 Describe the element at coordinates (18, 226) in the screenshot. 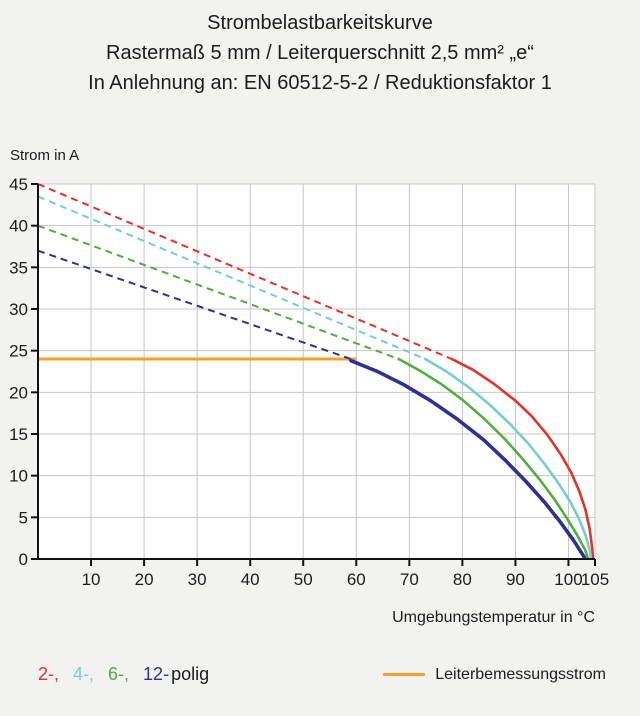

I see `y-tick-label: 40` at that location.